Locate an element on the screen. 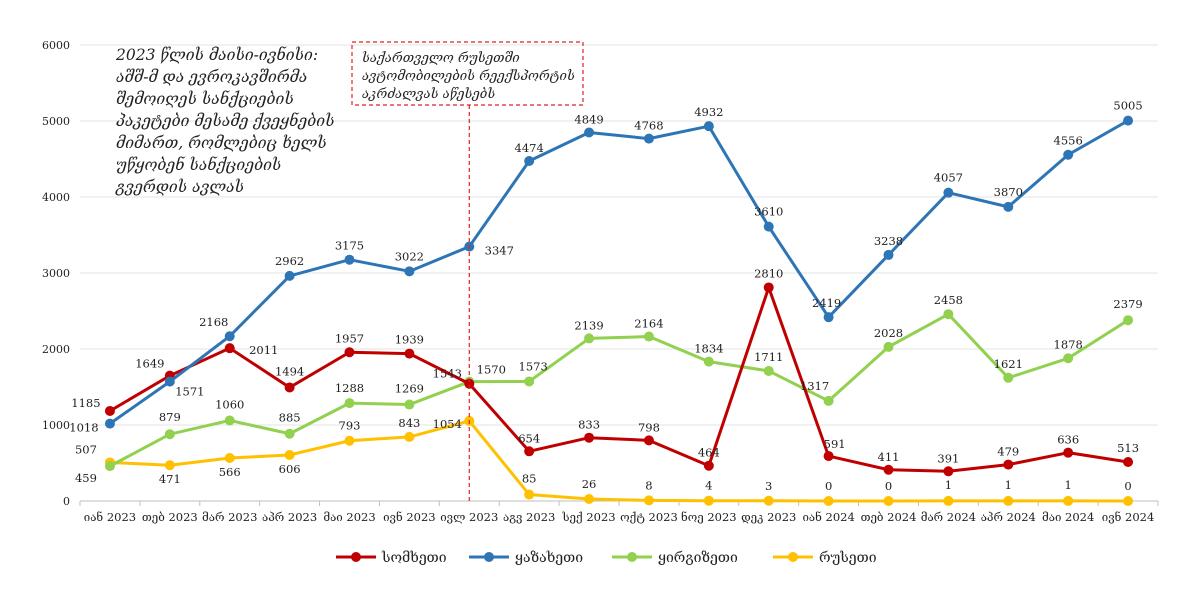  data-label-armenia: 1649 is located at coordinates (149, 364).